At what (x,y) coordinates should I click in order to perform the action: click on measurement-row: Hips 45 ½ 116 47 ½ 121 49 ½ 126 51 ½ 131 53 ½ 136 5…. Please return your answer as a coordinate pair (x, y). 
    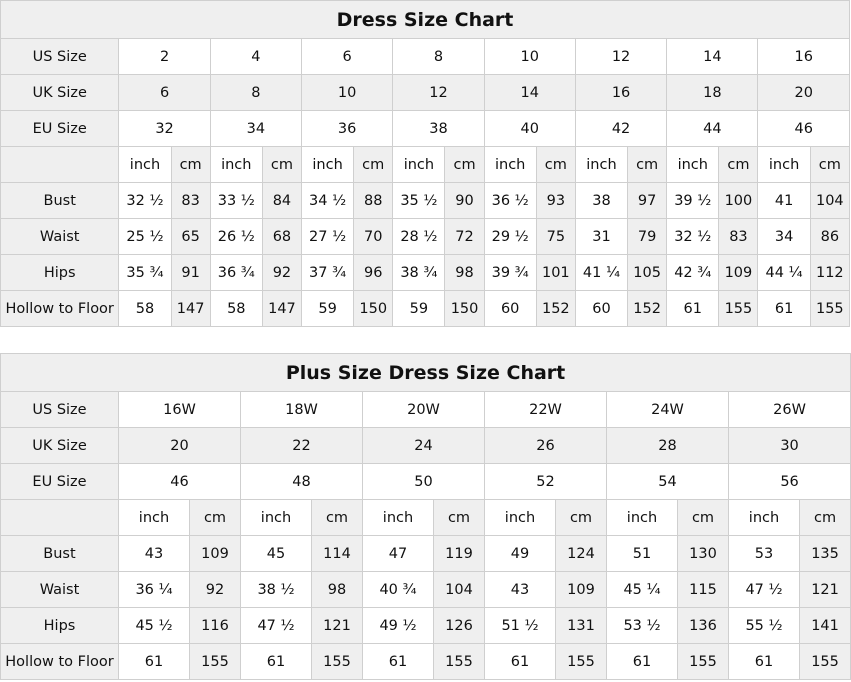
    Looking at the image, I should click on (425, 625).